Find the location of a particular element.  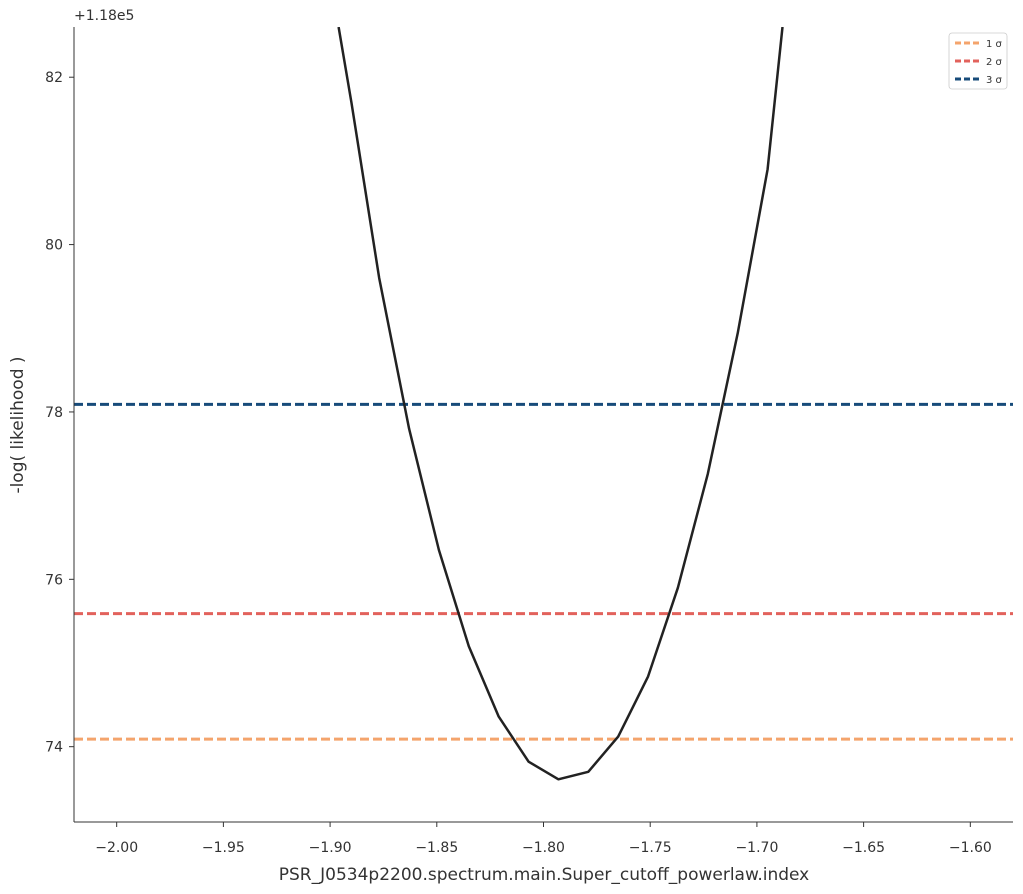

y-tick-label: 78 is located at coordinates (54, 413).